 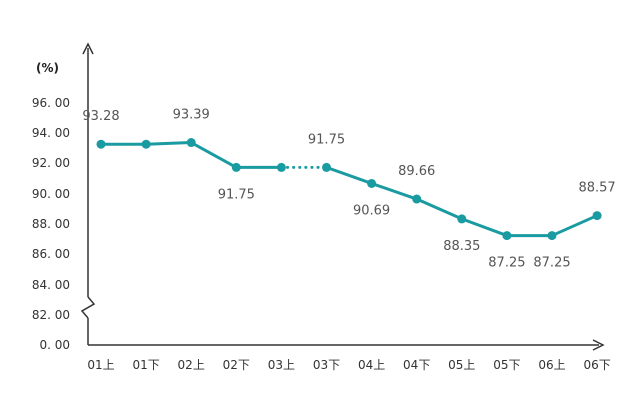 I want to click on data-label: 88.35, so click(x=461, y=246).